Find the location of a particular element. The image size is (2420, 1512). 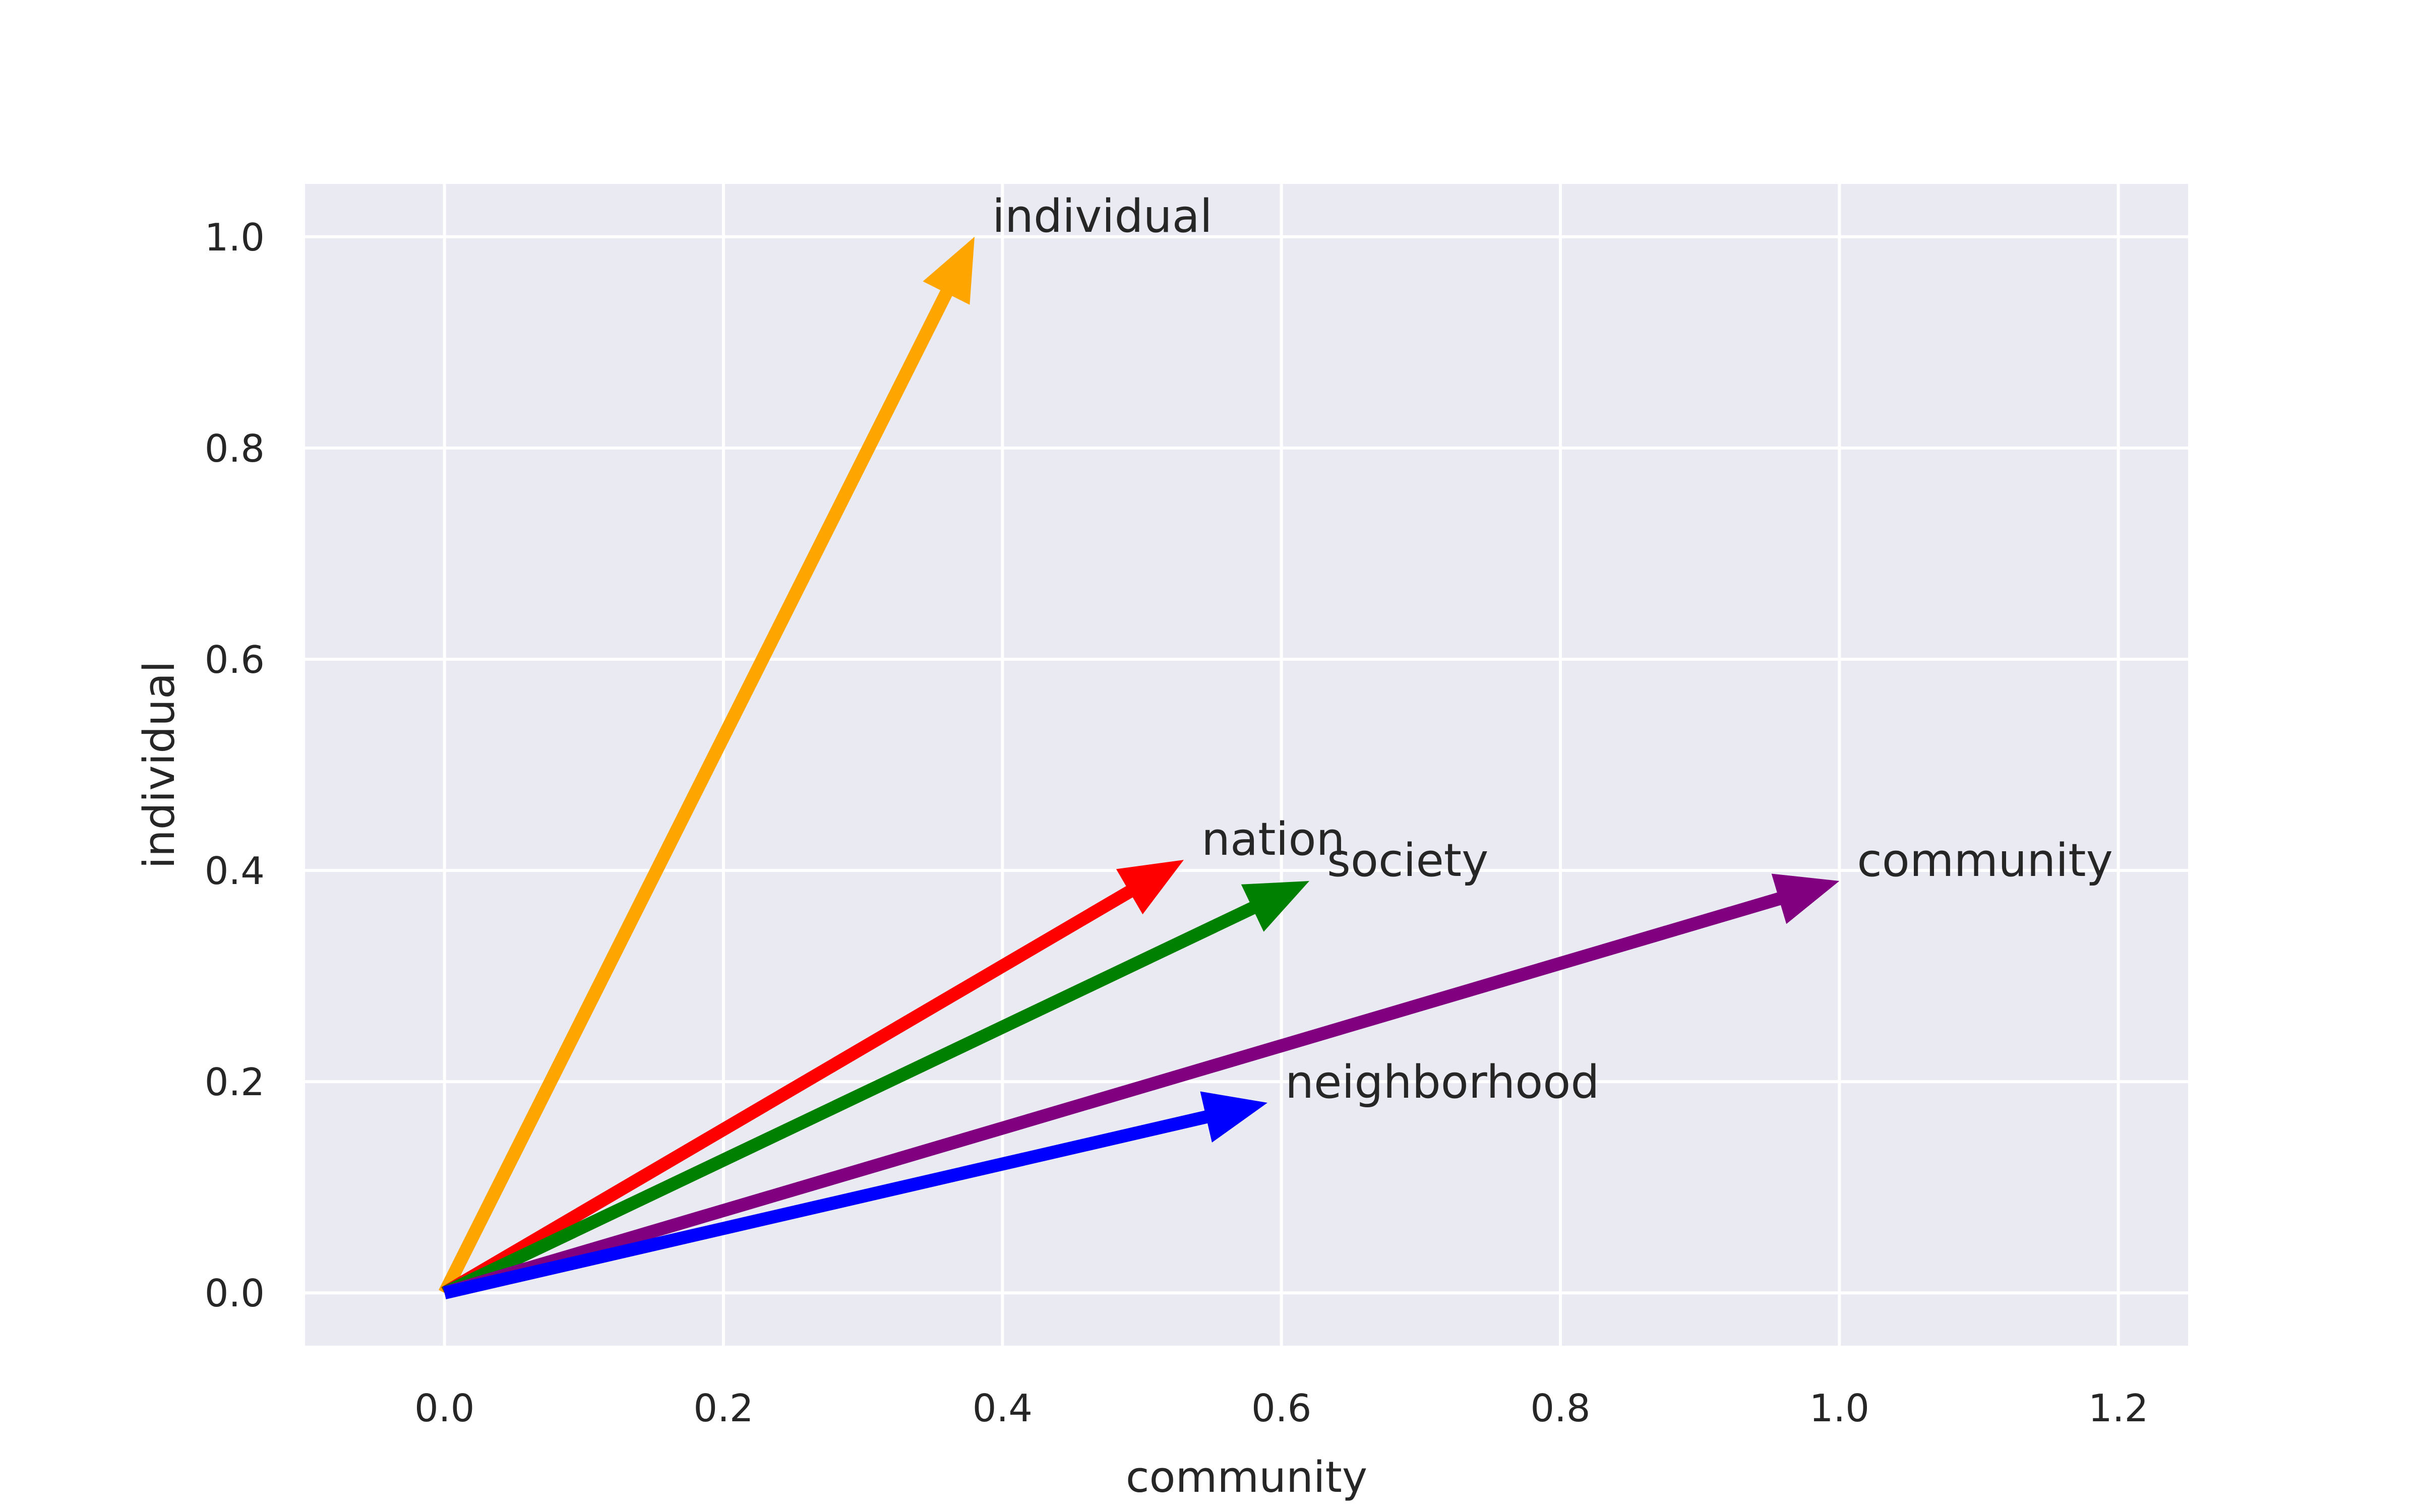

x-tick-labels: 0.0 0.2 0.4 0.6 0.8 1.0 1.2 is located at coordinates (1281, 1408).